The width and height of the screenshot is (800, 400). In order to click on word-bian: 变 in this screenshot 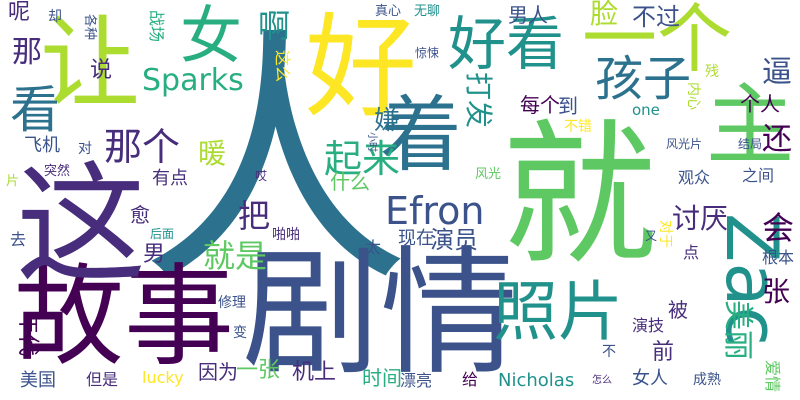, I will do `click(240, 333)`.